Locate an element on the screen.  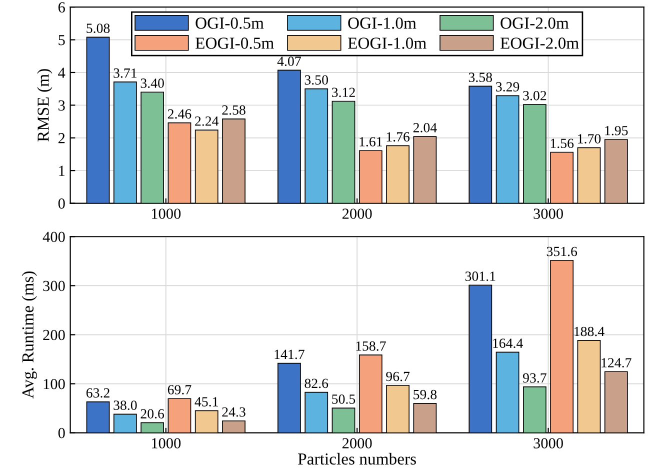
data-label: 351.6 is located at coordinates (562, 251).